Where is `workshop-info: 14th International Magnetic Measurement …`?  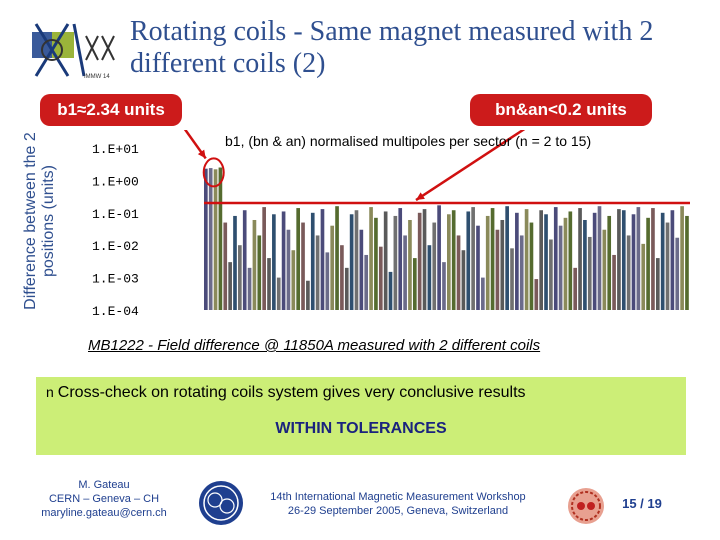 workshop-info: 14th International Magnetic Measurement … is located at coordinates (398, 504).